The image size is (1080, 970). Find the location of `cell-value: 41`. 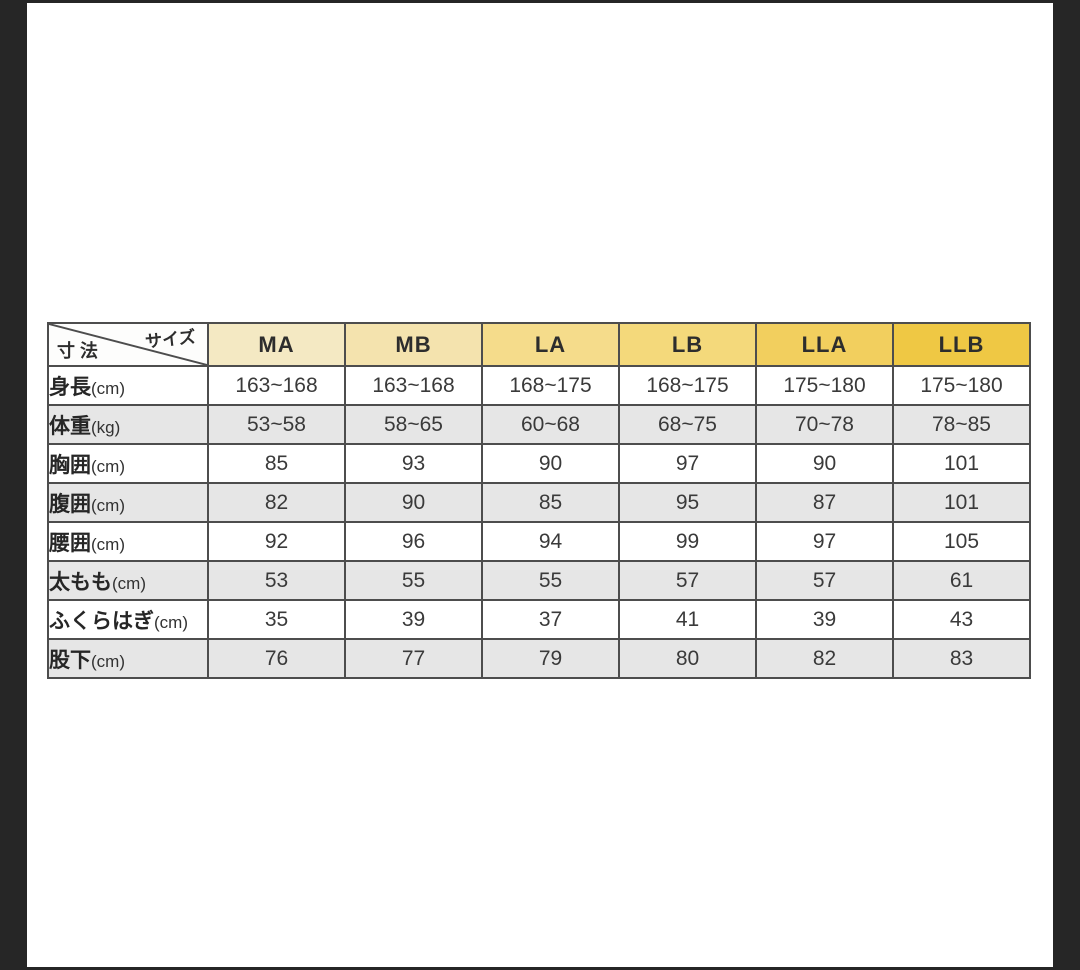

cell-value: 41 is located at coordinates (687, 619).